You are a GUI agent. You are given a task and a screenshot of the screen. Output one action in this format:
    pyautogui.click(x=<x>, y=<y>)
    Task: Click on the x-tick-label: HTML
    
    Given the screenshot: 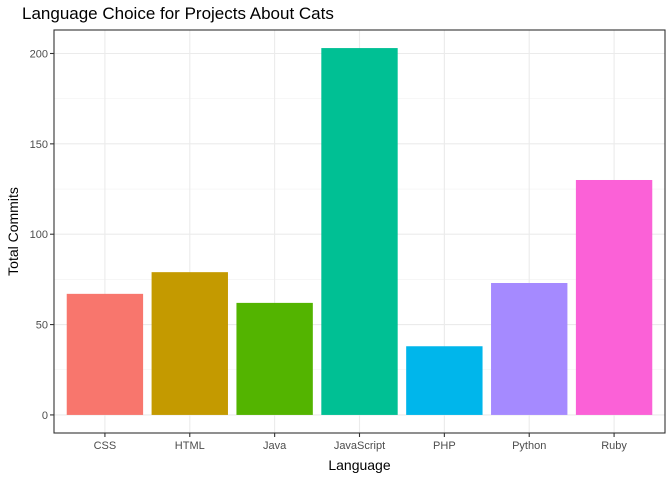 What is the action you would take?
    pyautogui.click(x=190, y=446)
    